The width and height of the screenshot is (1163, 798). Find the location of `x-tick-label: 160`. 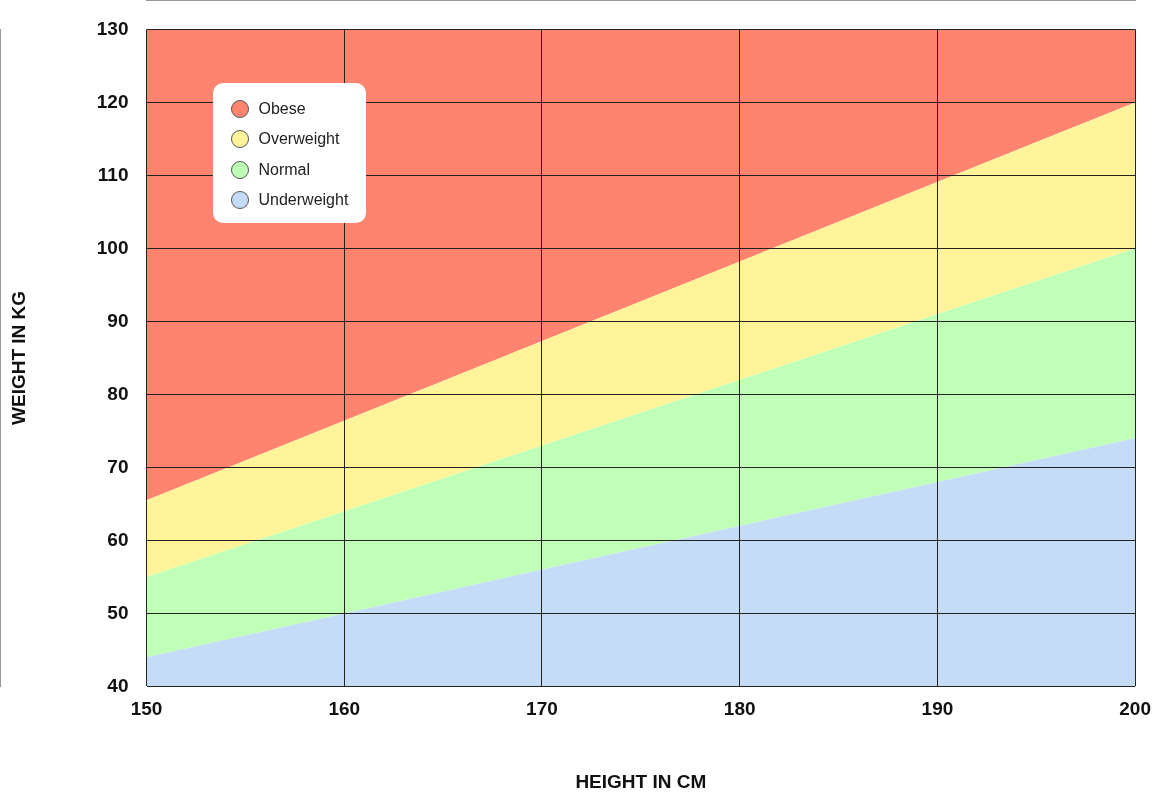

x-tick-label: 160 is located at coordinates (344, 709).